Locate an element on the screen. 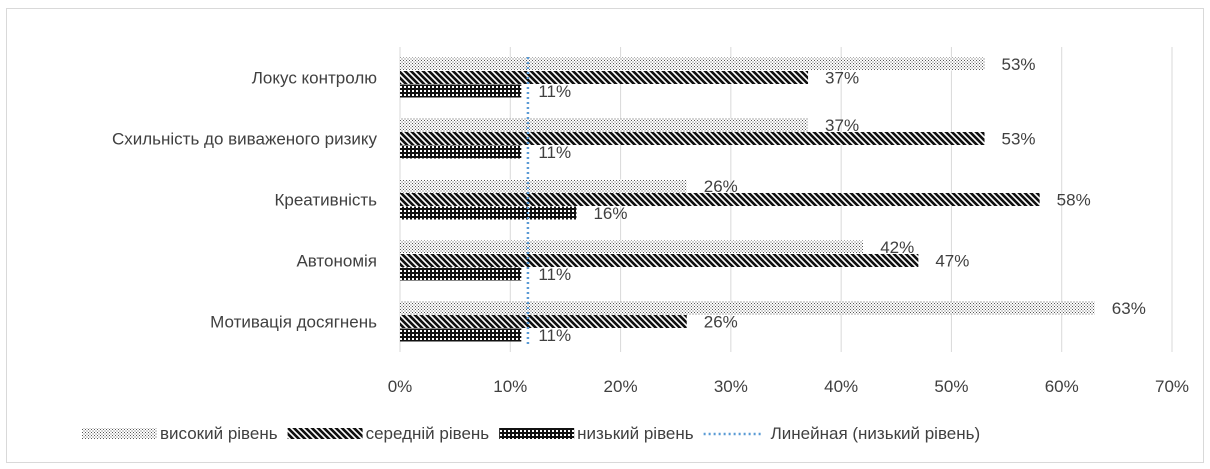 The image size is (1210, 469). legend-label: низький рівень is located at coordinates (635, 433).